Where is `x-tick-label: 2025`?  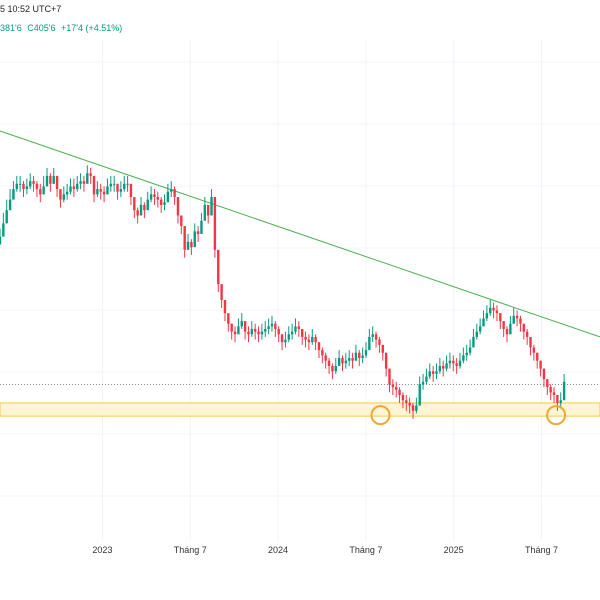
x-tick-label: 2025 is located at coordinates (454, 550).